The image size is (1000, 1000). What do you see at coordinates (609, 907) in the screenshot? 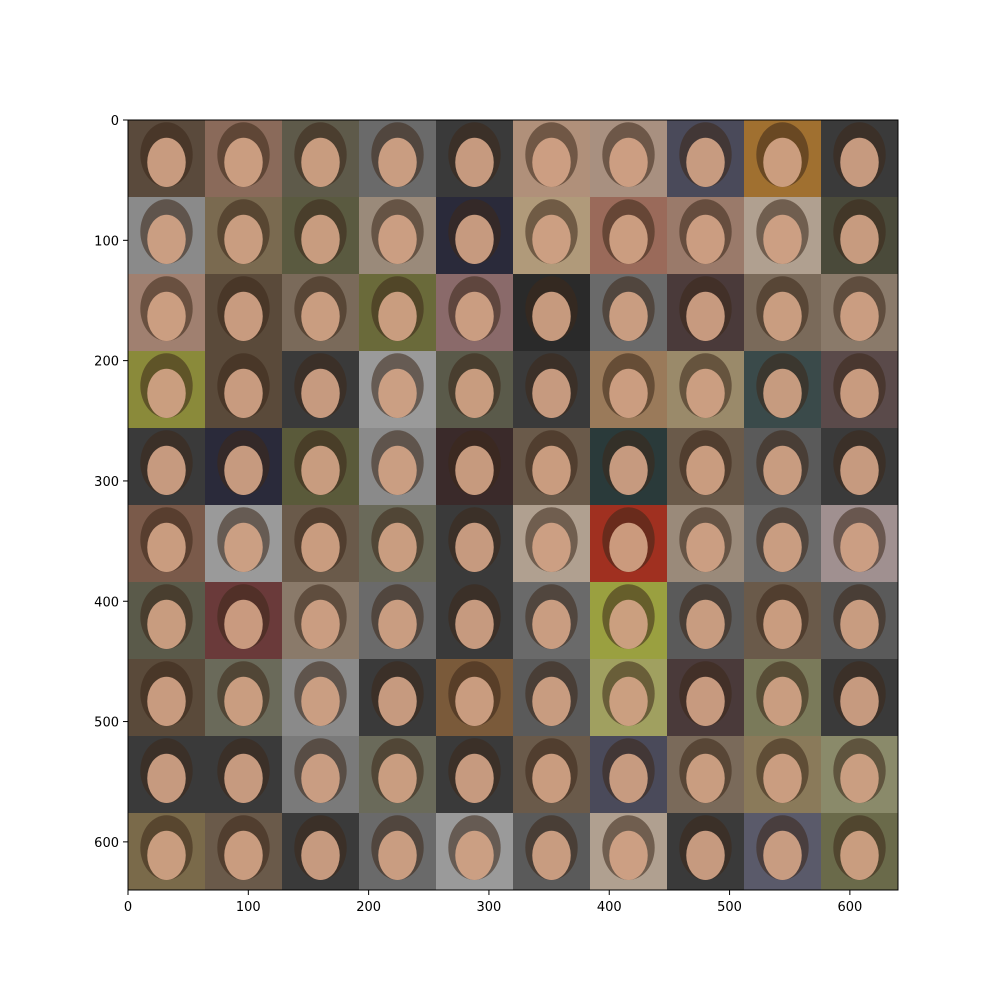
I see `x-tick-label: 400` at bounding box center [609, 907].